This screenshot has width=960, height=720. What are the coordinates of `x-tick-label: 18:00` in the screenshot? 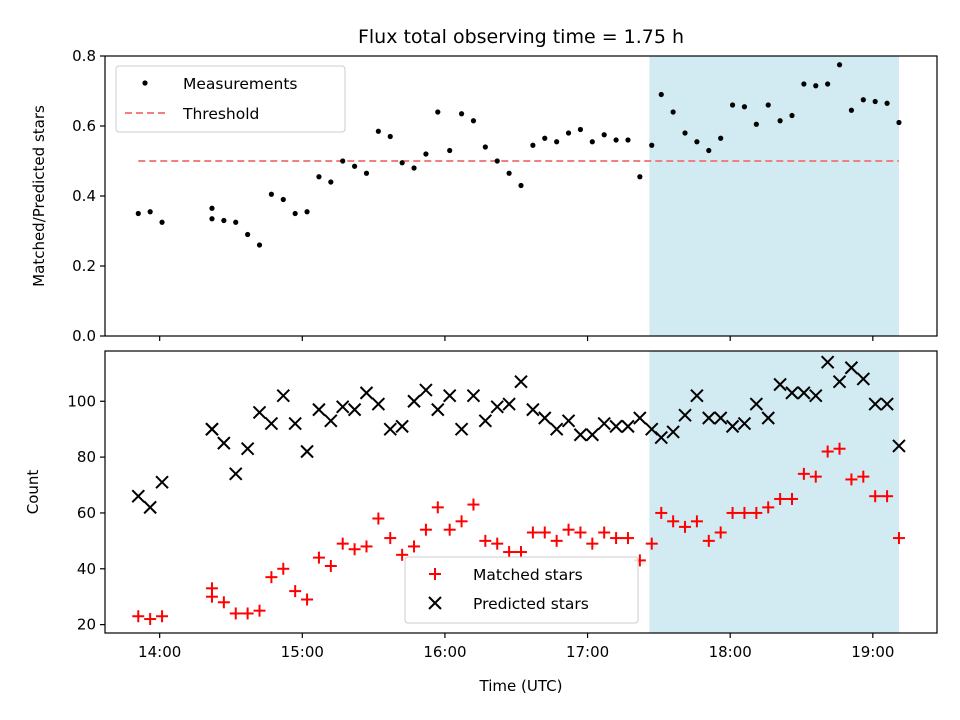 It's located at (730, 652).